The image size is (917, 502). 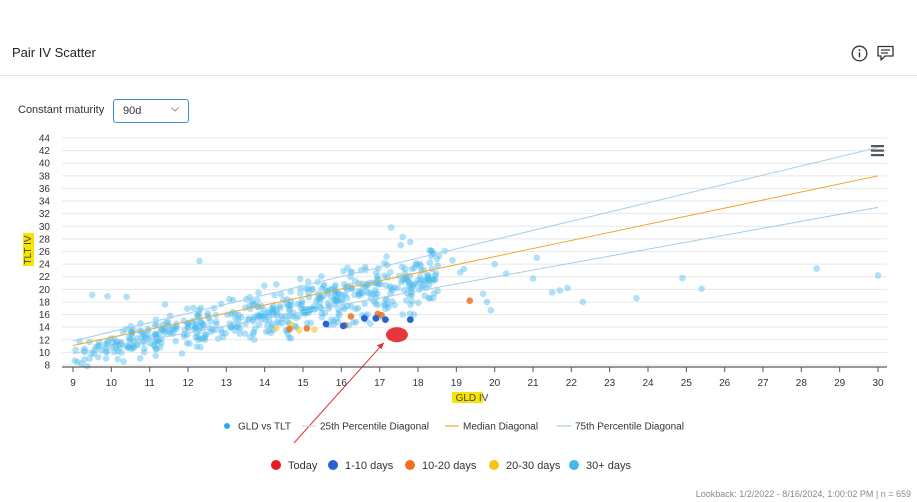 What do you see at coordinates (61, 110) in the screenshot?
I see `constant-maturity-label: Constant maturity` at bounding box center [61, 110].